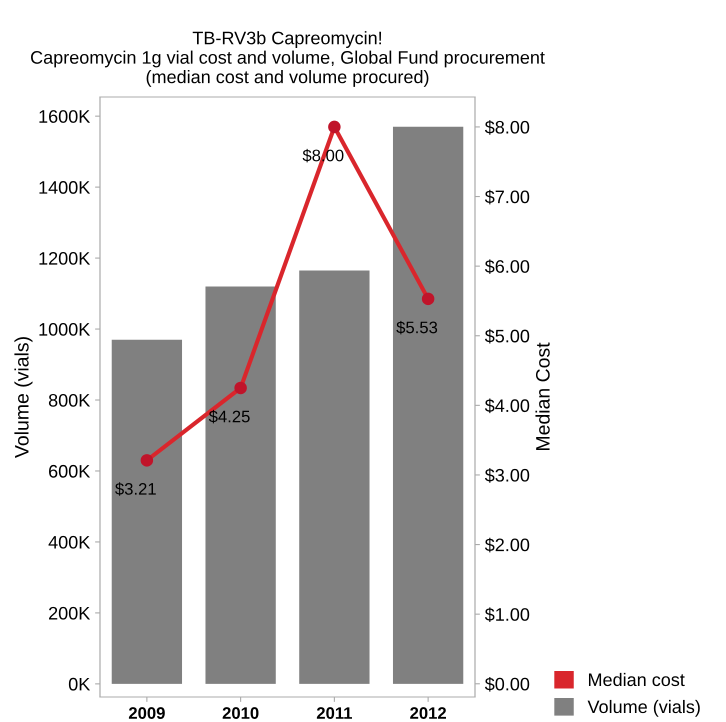 This screenshot has height=722, width=726. I want to click on y2-tick-label: $7.00, so click(507, 197).